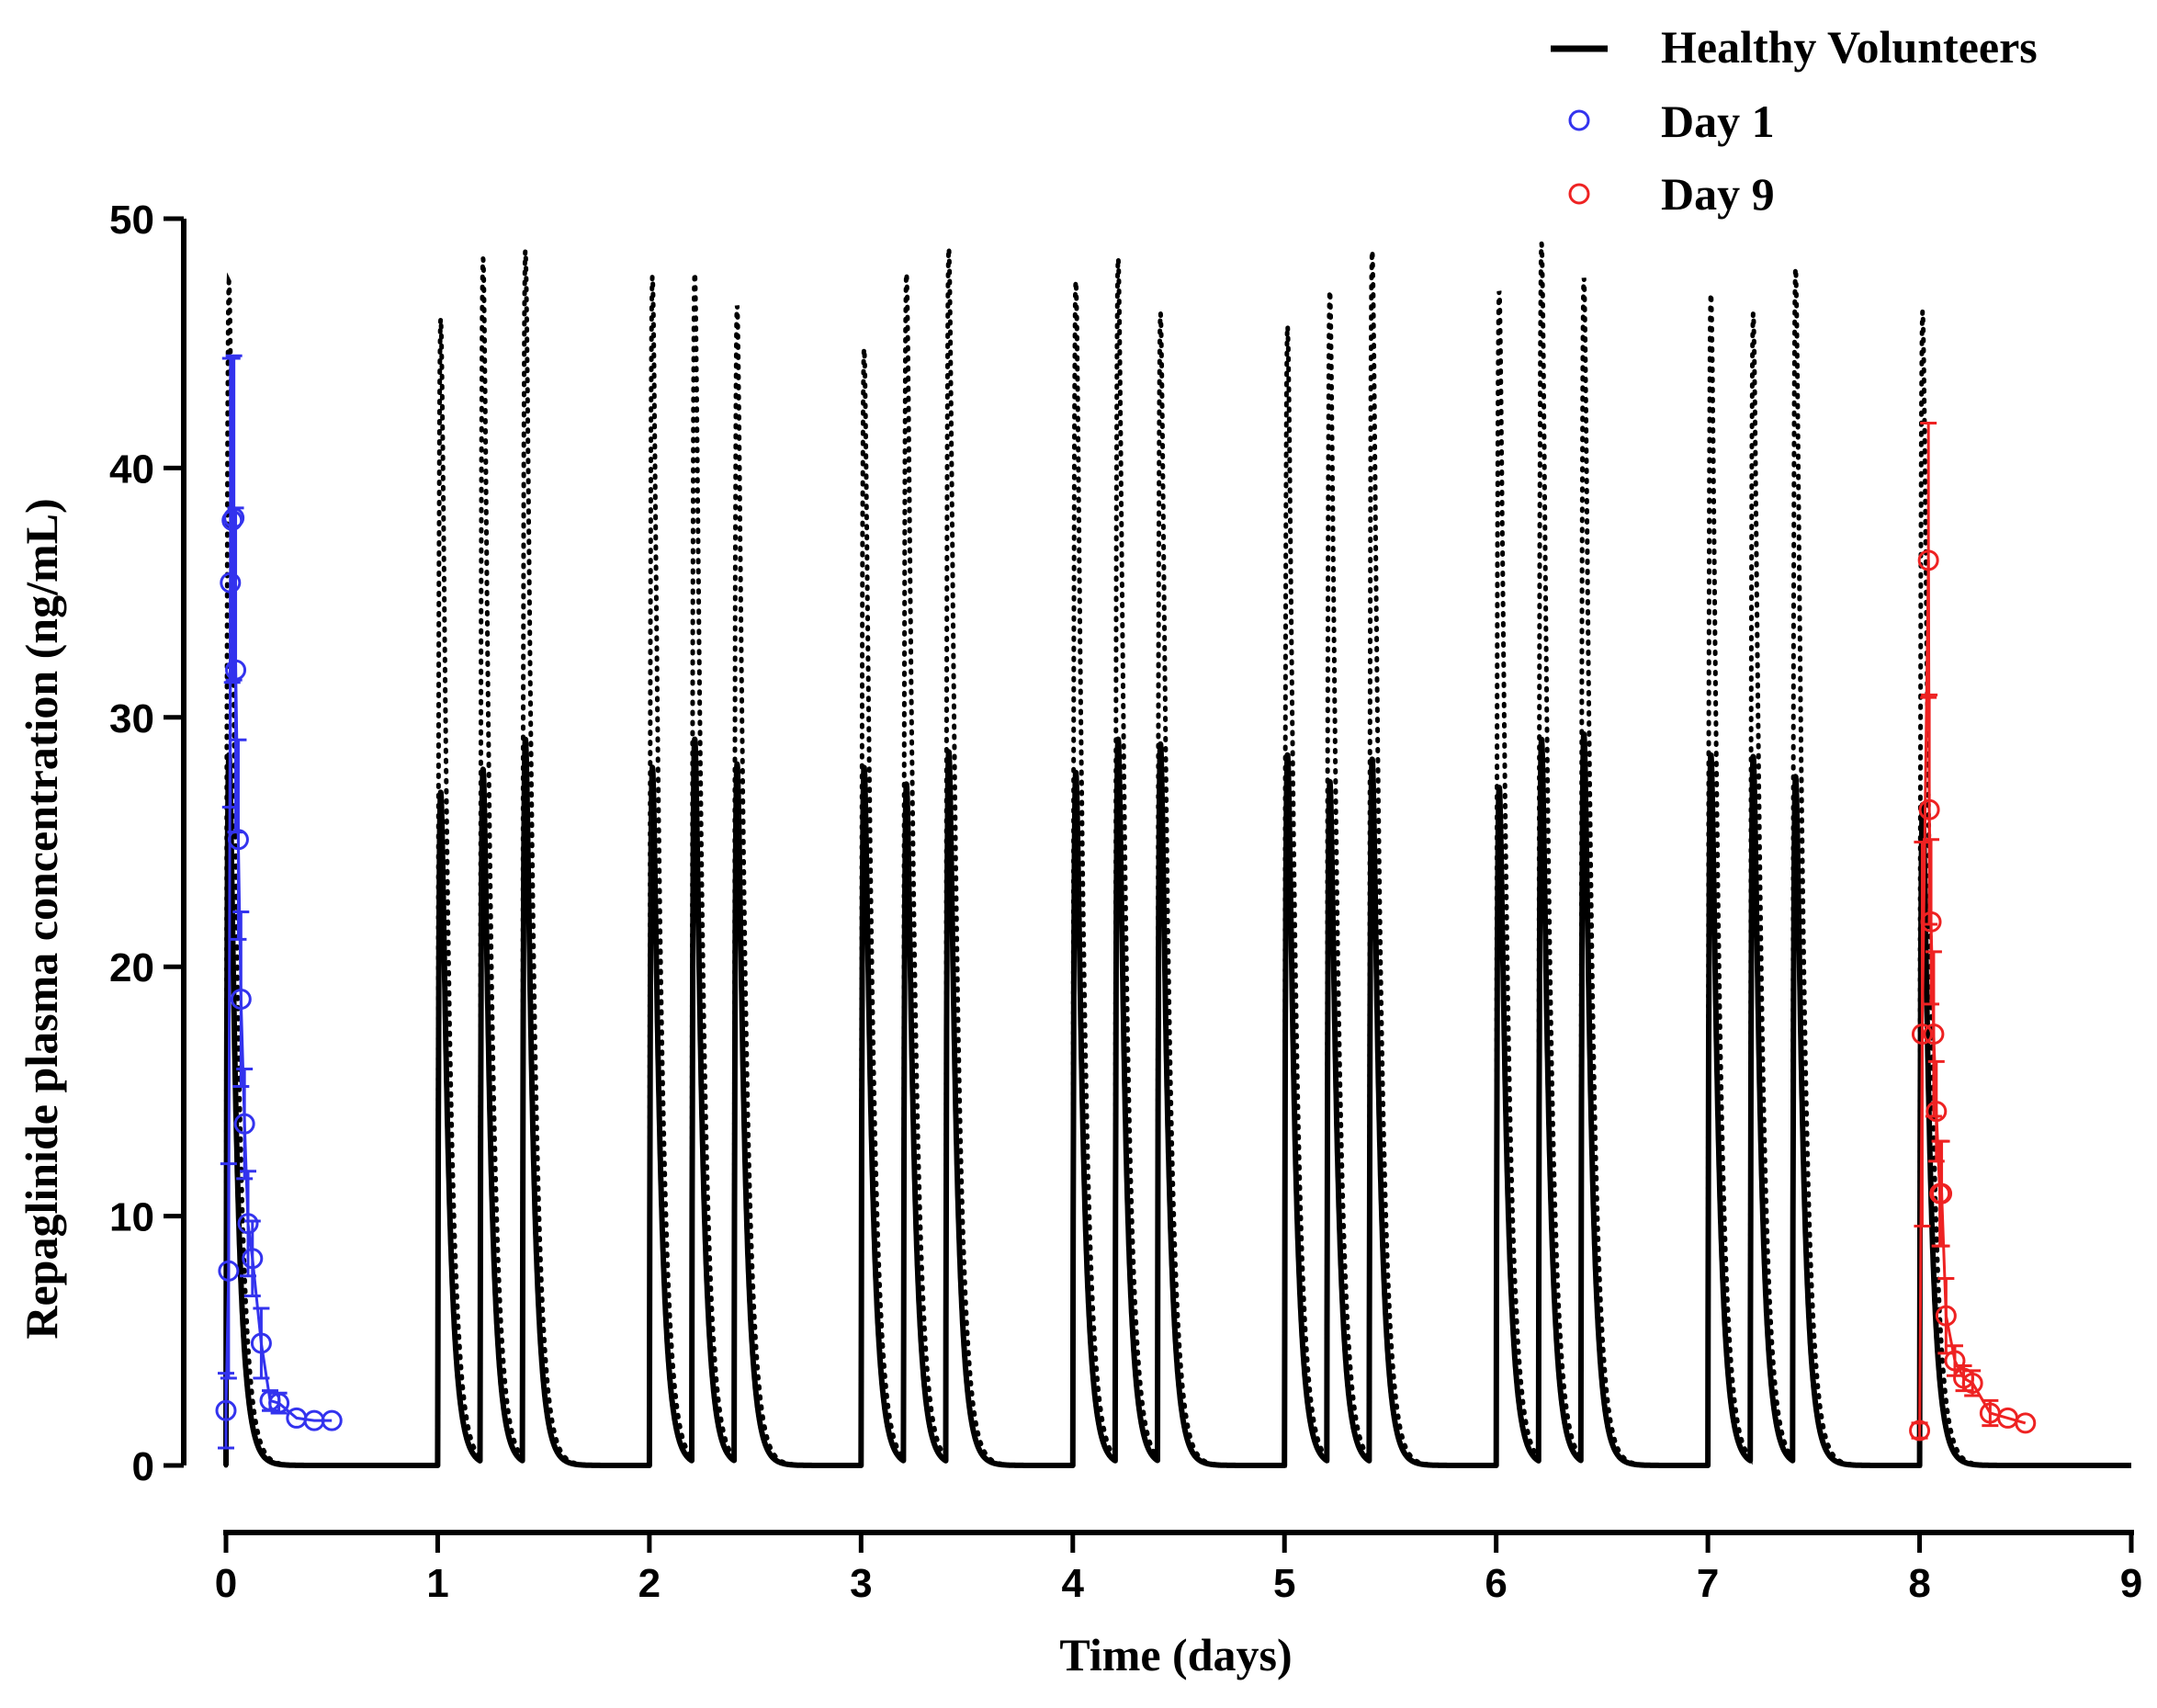 The width and height of the screenshot is (2157, 1708). Describe the element at coordinates (131, 469) in the screenshot. I see `y-tick-label-40: 40` at that location.